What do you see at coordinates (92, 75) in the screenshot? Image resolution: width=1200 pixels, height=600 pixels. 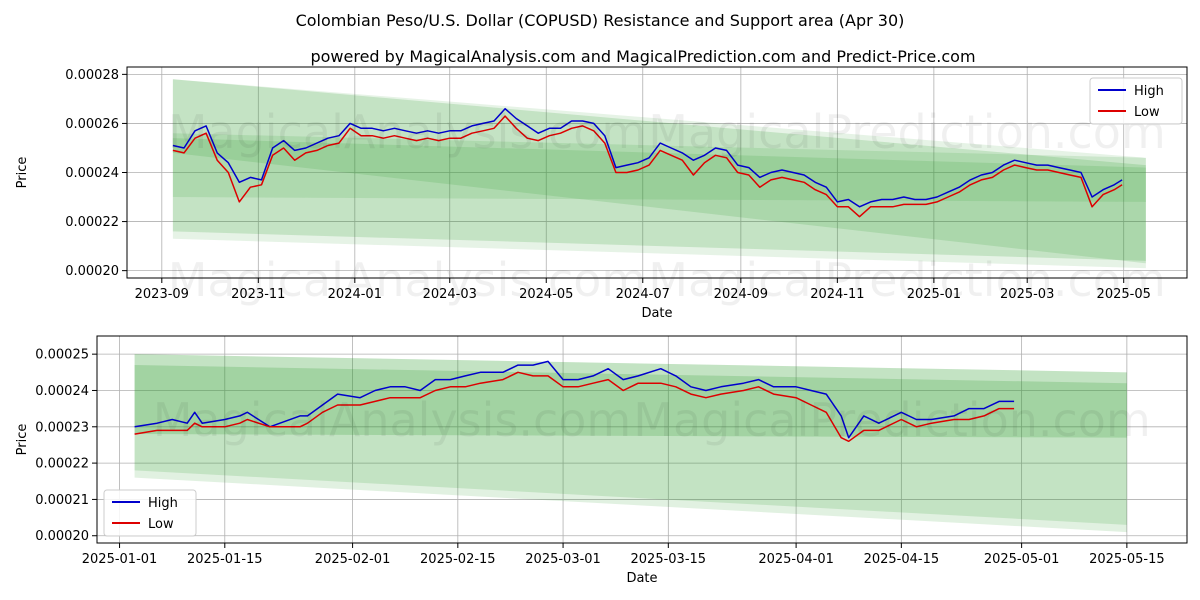 I see `y-tick-label: 0.00028` at bounding box center [92, 75].